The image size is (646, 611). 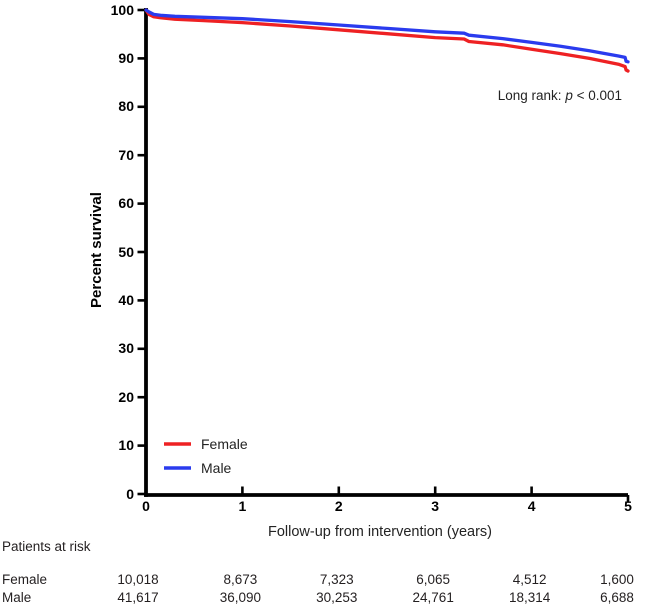 I want to click on patients-at-risk-heading: Patients at risk, so click(x=46, y=546).